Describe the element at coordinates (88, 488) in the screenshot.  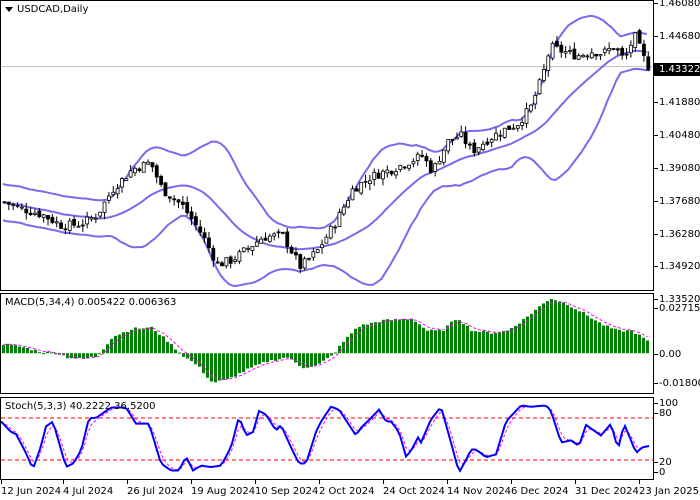
I see `date-tick-label: 4 Jul 2024` at that location.